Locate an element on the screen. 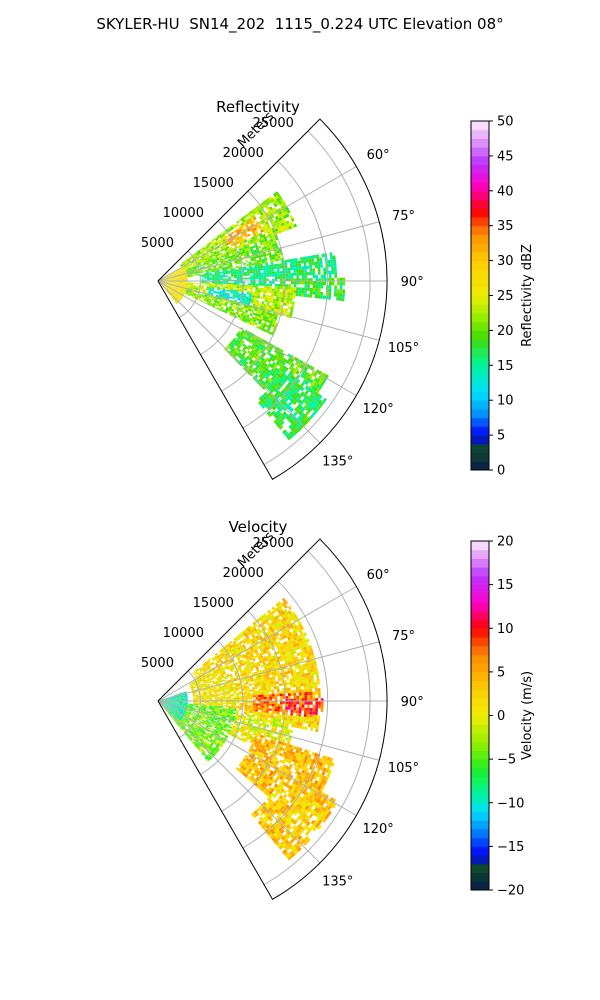 Image resolution: width=600 pixels, height=1000 pixels. radial-tick-label: 15000 is located at coordinates (213, 183).